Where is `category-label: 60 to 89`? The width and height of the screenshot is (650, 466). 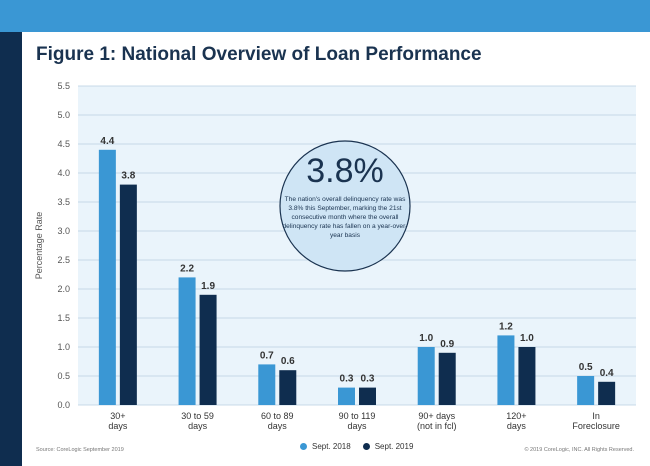
category-label: 60 to 89 is located at coordinates (277, 416).